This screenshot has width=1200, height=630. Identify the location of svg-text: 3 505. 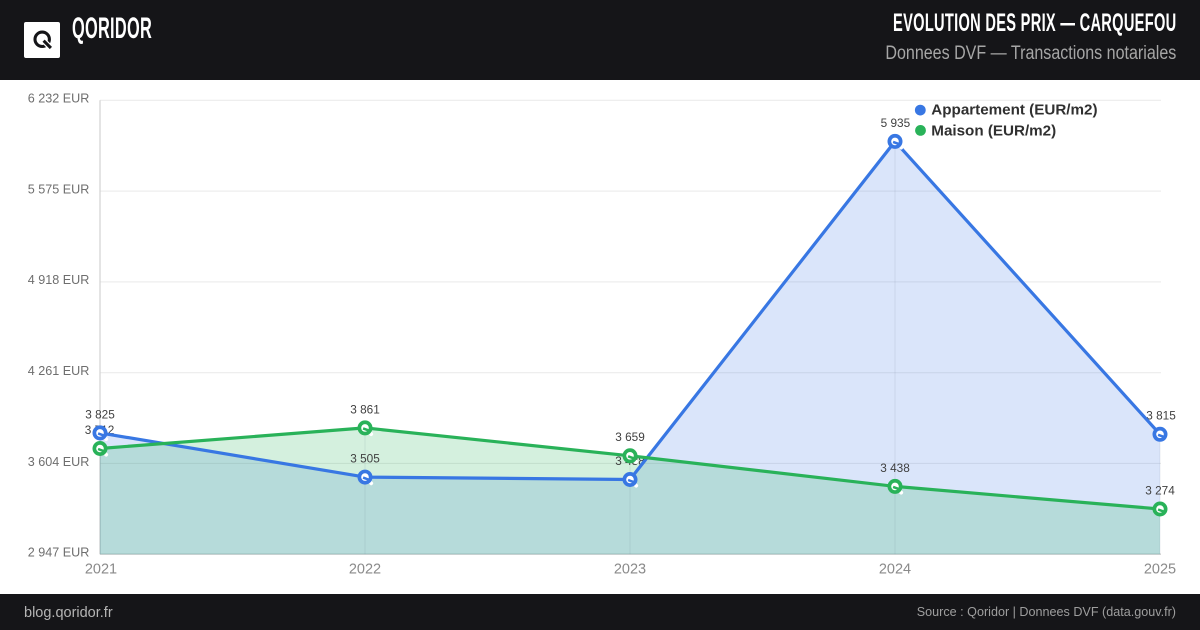
(365, 459).